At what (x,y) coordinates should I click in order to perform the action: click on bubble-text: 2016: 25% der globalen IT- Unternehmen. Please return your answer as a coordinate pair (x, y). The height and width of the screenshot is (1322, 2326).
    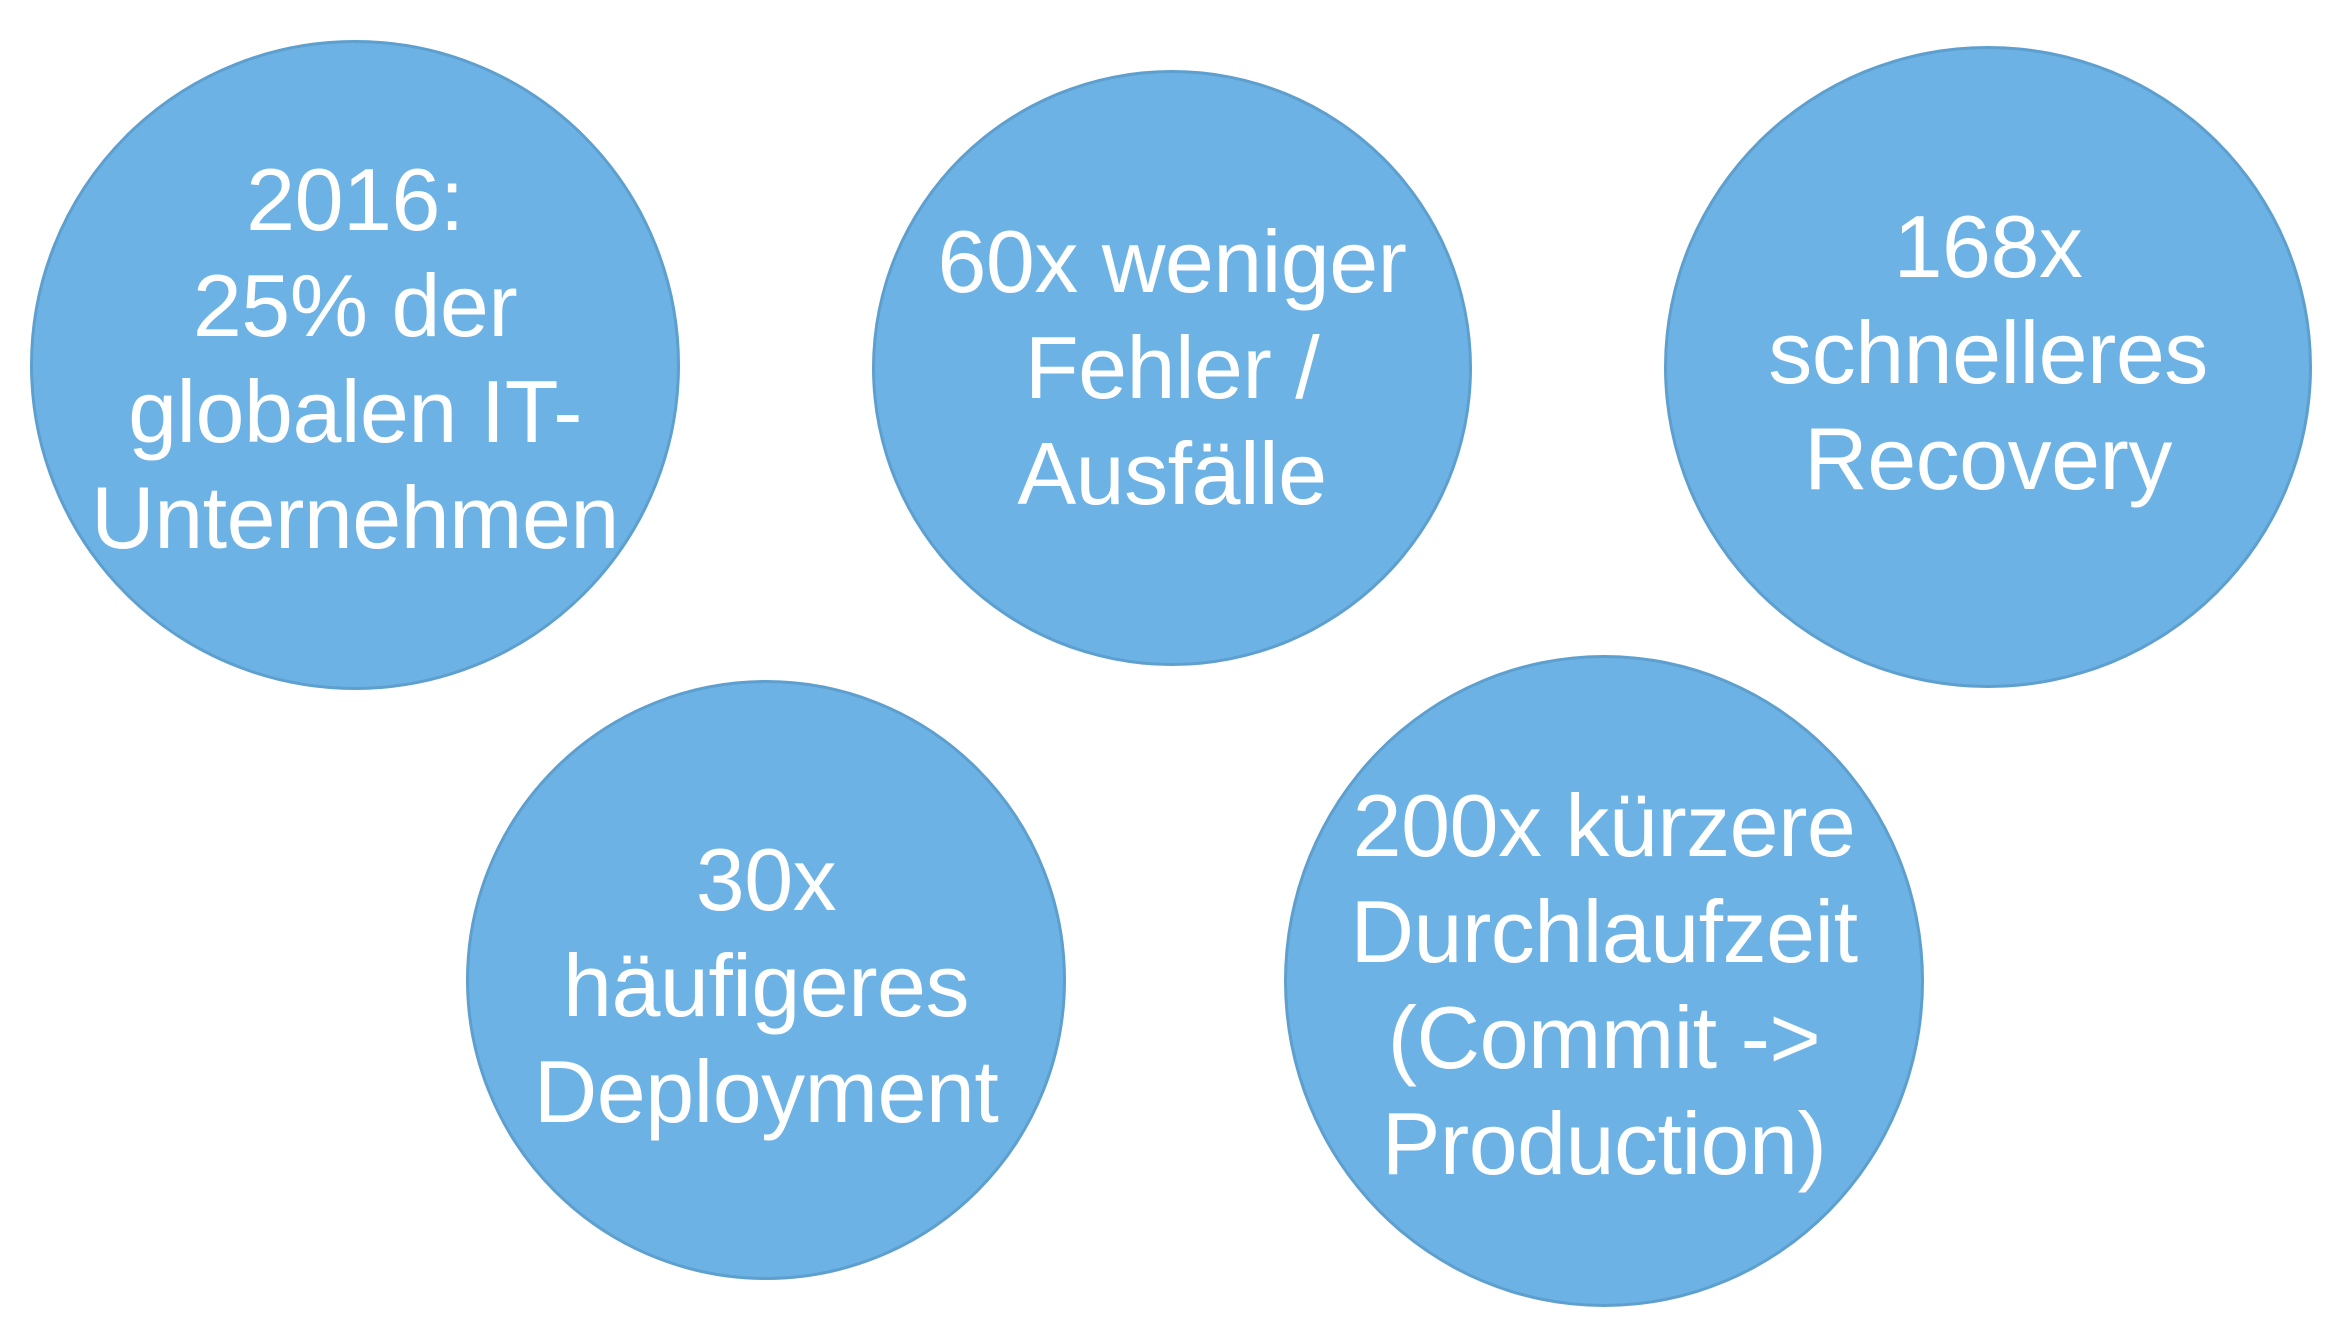
    Looking at the image, I should click on (355, 359).